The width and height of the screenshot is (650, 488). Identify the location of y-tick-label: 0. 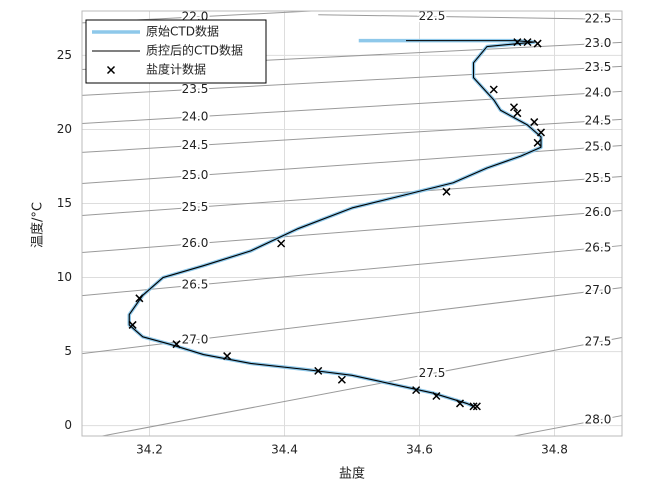
(68, 425).